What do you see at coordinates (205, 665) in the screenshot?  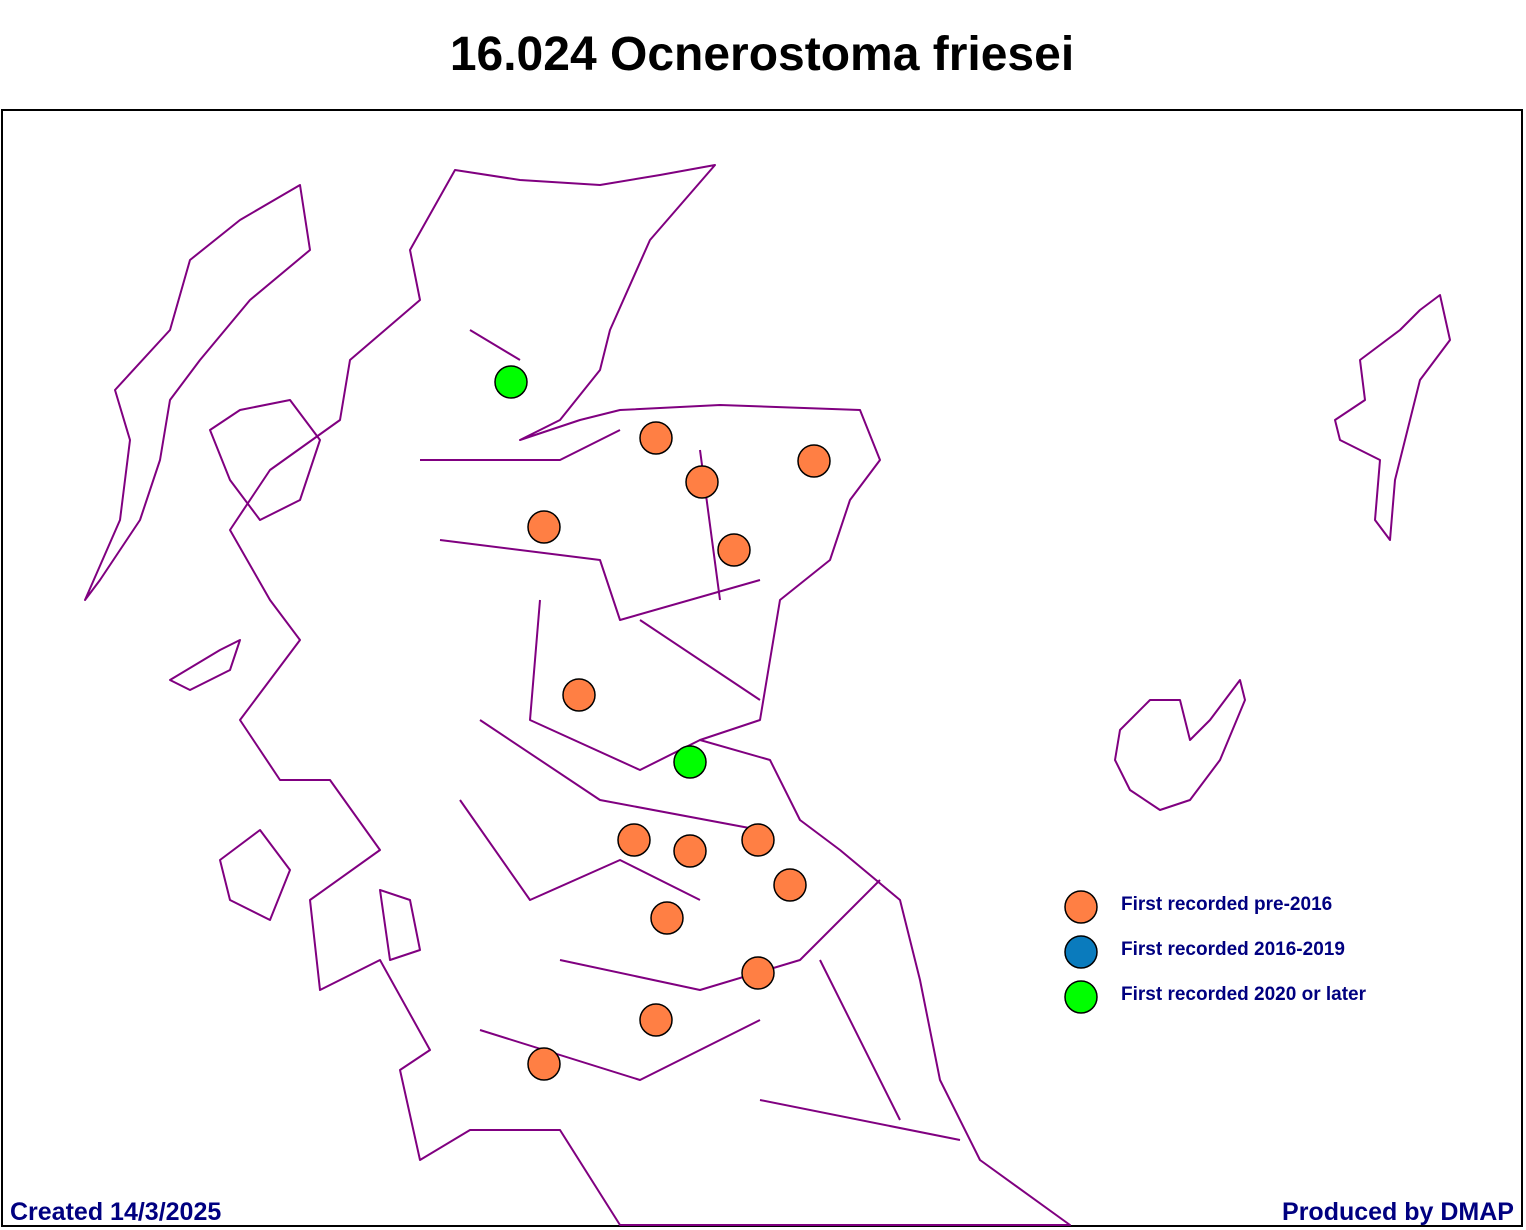 I see `mull` at bounding box center [205, 665].